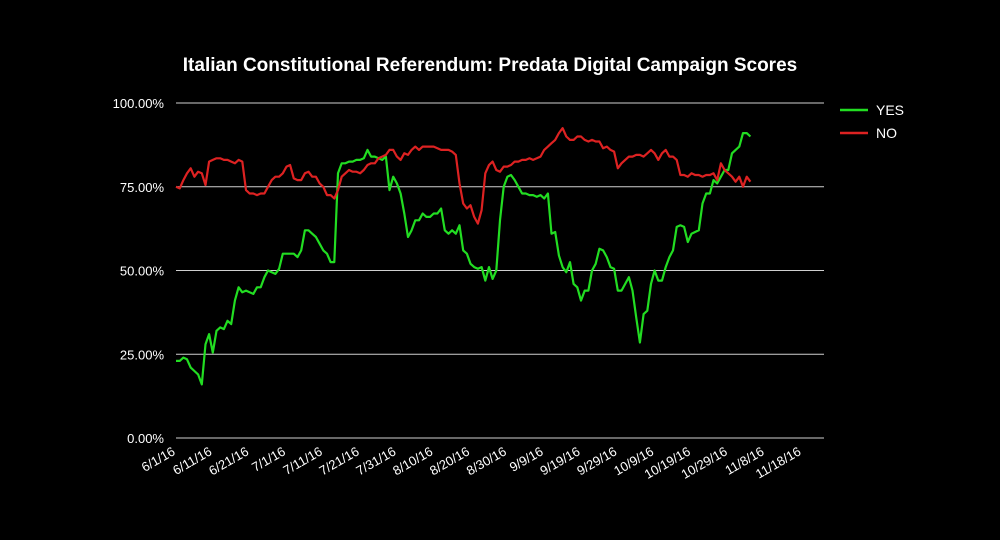 This screenshot has width=1000, height=540. What do you see at coordinates (375, 461) in the screenshot?
I see `x-tick-label: 7/31/16` at bounding box center [375, 461].